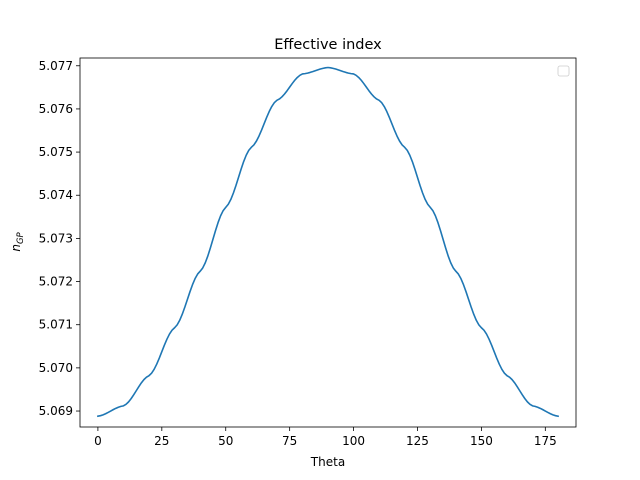 The image size is (640, 480). Describe the element at coordinates (417, 441) in the screenshot. I see `x-tick-label: 125` at that location.